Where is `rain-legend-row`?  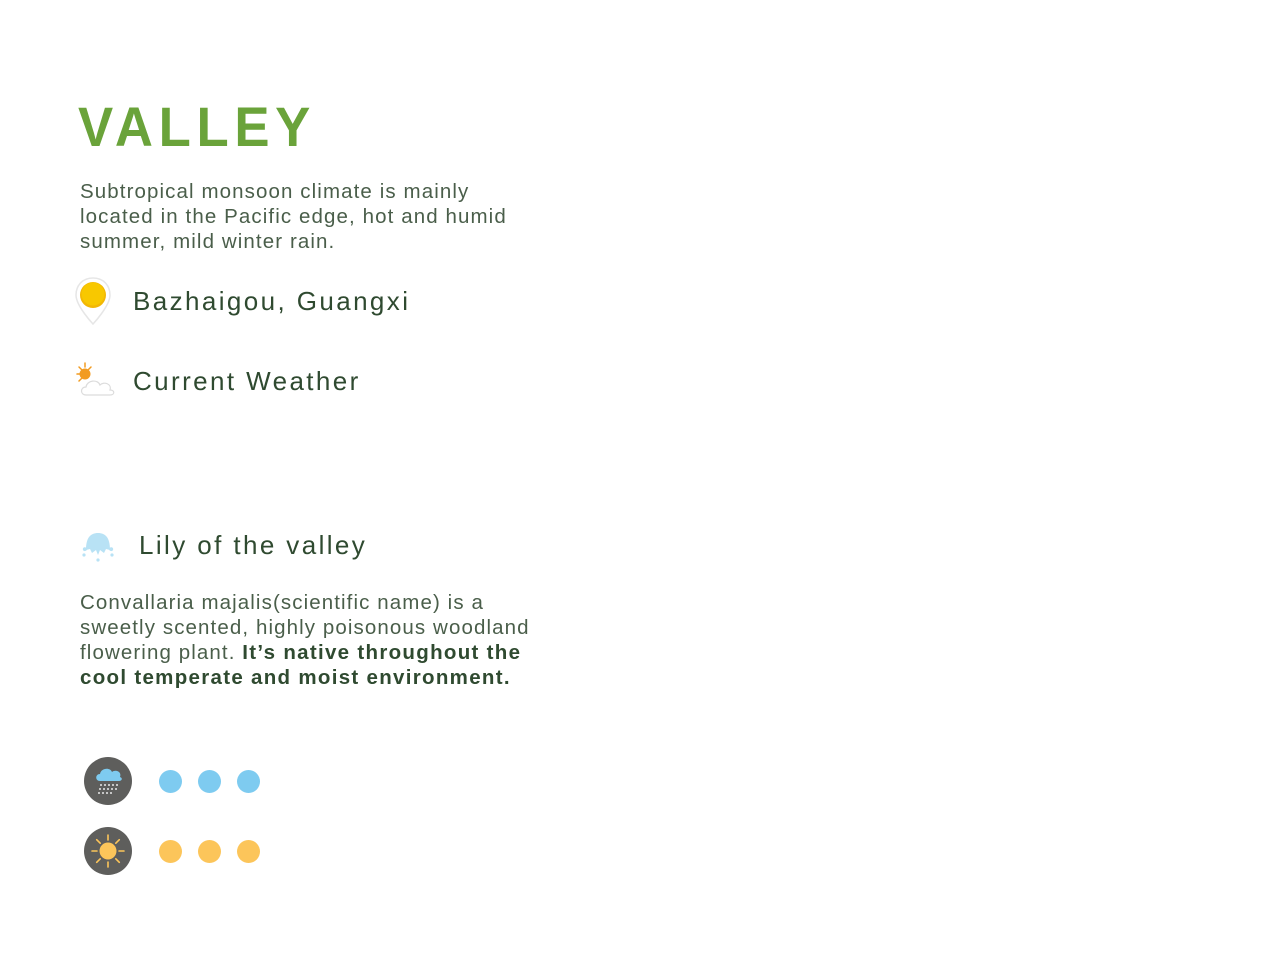
rain-legend-row is located at coordinates (180, 781).